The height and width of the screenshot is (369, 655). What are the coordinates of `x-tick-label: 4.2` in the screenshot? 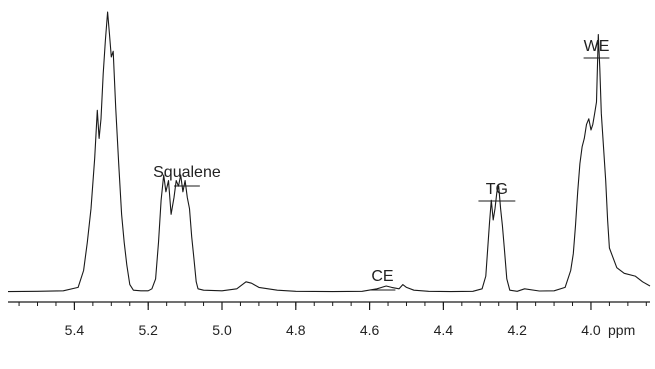 It's located at (517, 330).